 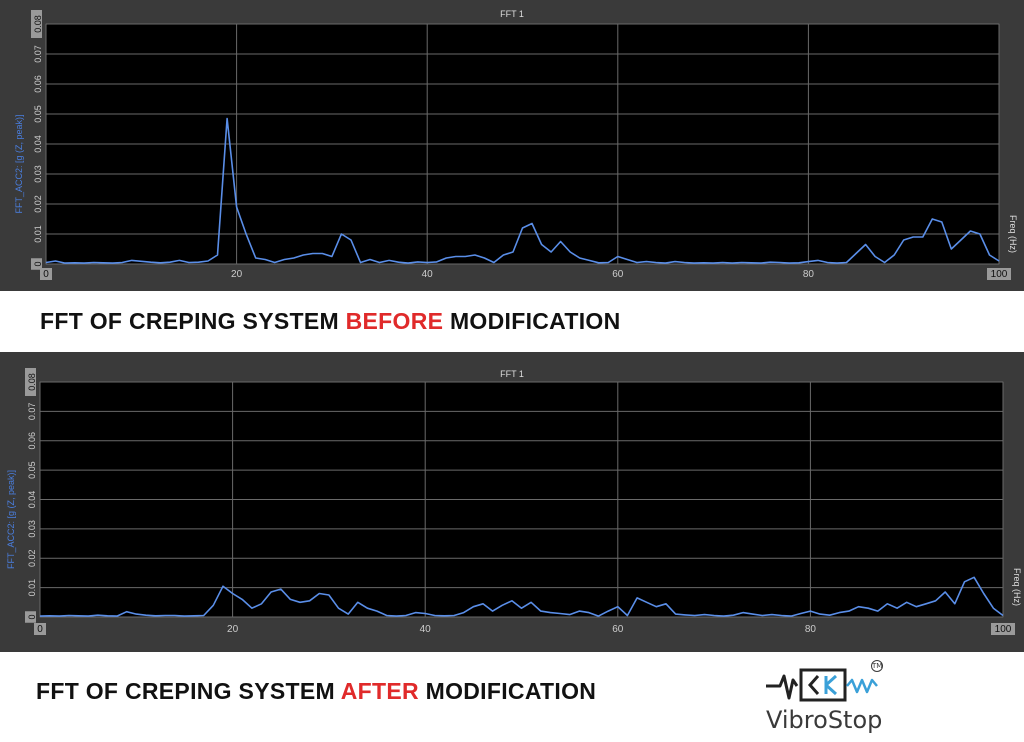 I want to click on caption-before-suffix: MODIFICATION, so click(x=532, y=321).